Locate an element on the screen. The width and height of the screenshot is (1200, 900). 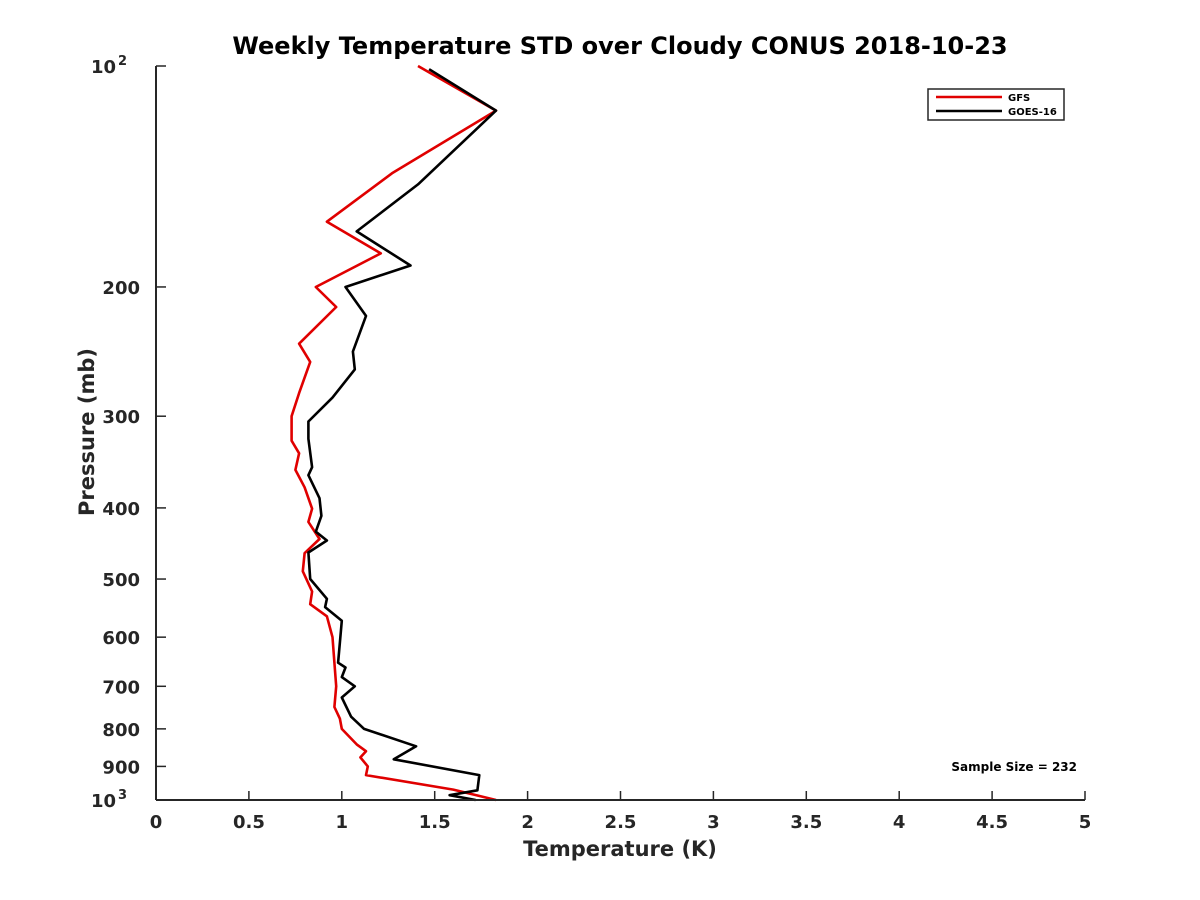
legend-label-goes16: GOES-16 is located at coordinates (1032, 112).